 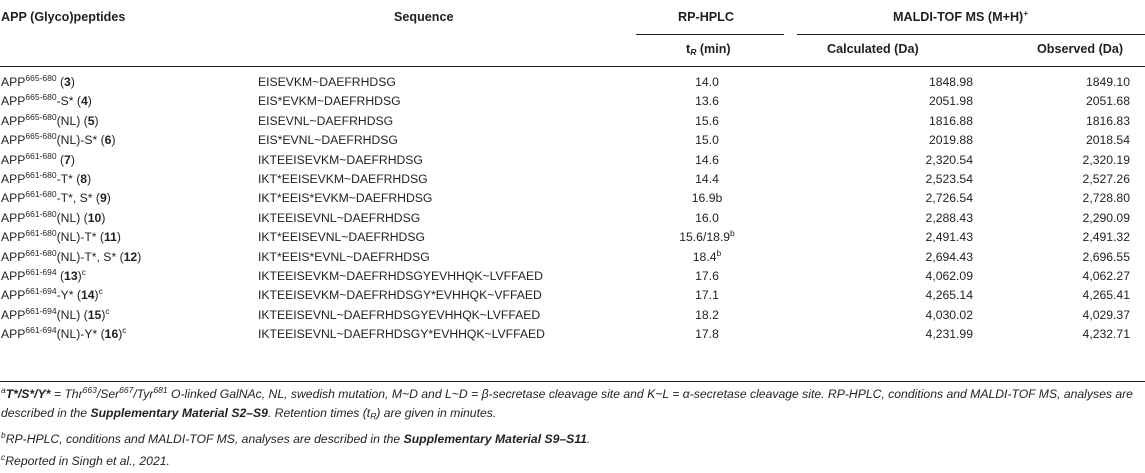 What do you see at coordinates (1106, 314) in the screenshot?
I see `mass-observed-value: 4,029.37` at bounding box center [1106, 314].